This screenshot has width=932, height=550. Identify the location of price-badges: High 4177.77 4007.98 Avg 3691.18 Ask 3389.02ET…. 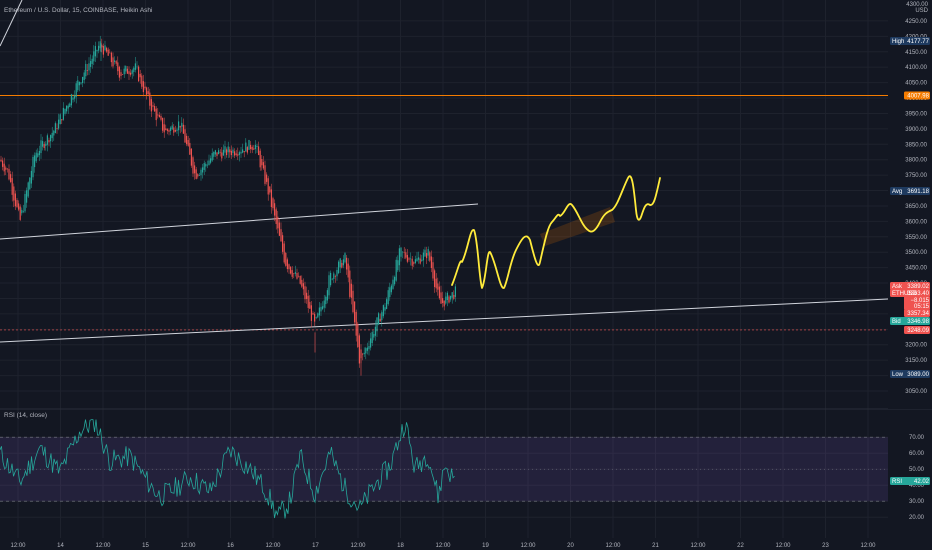
(910, 261).